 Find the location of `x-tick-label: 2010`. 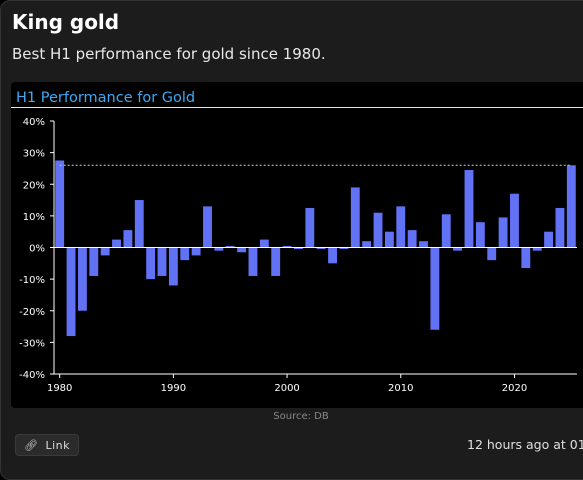

x-tick-label: 2010 is located at coordinates (400, 388).